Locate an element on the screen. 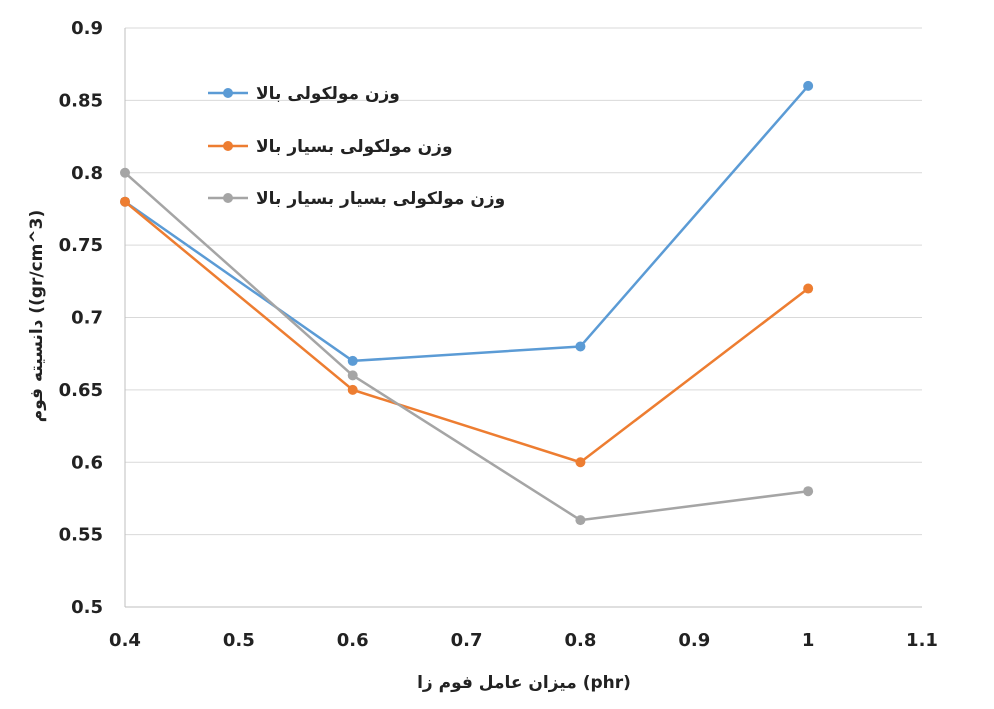  x-tick-label: 0.6 is located at coordinates (353, 640).